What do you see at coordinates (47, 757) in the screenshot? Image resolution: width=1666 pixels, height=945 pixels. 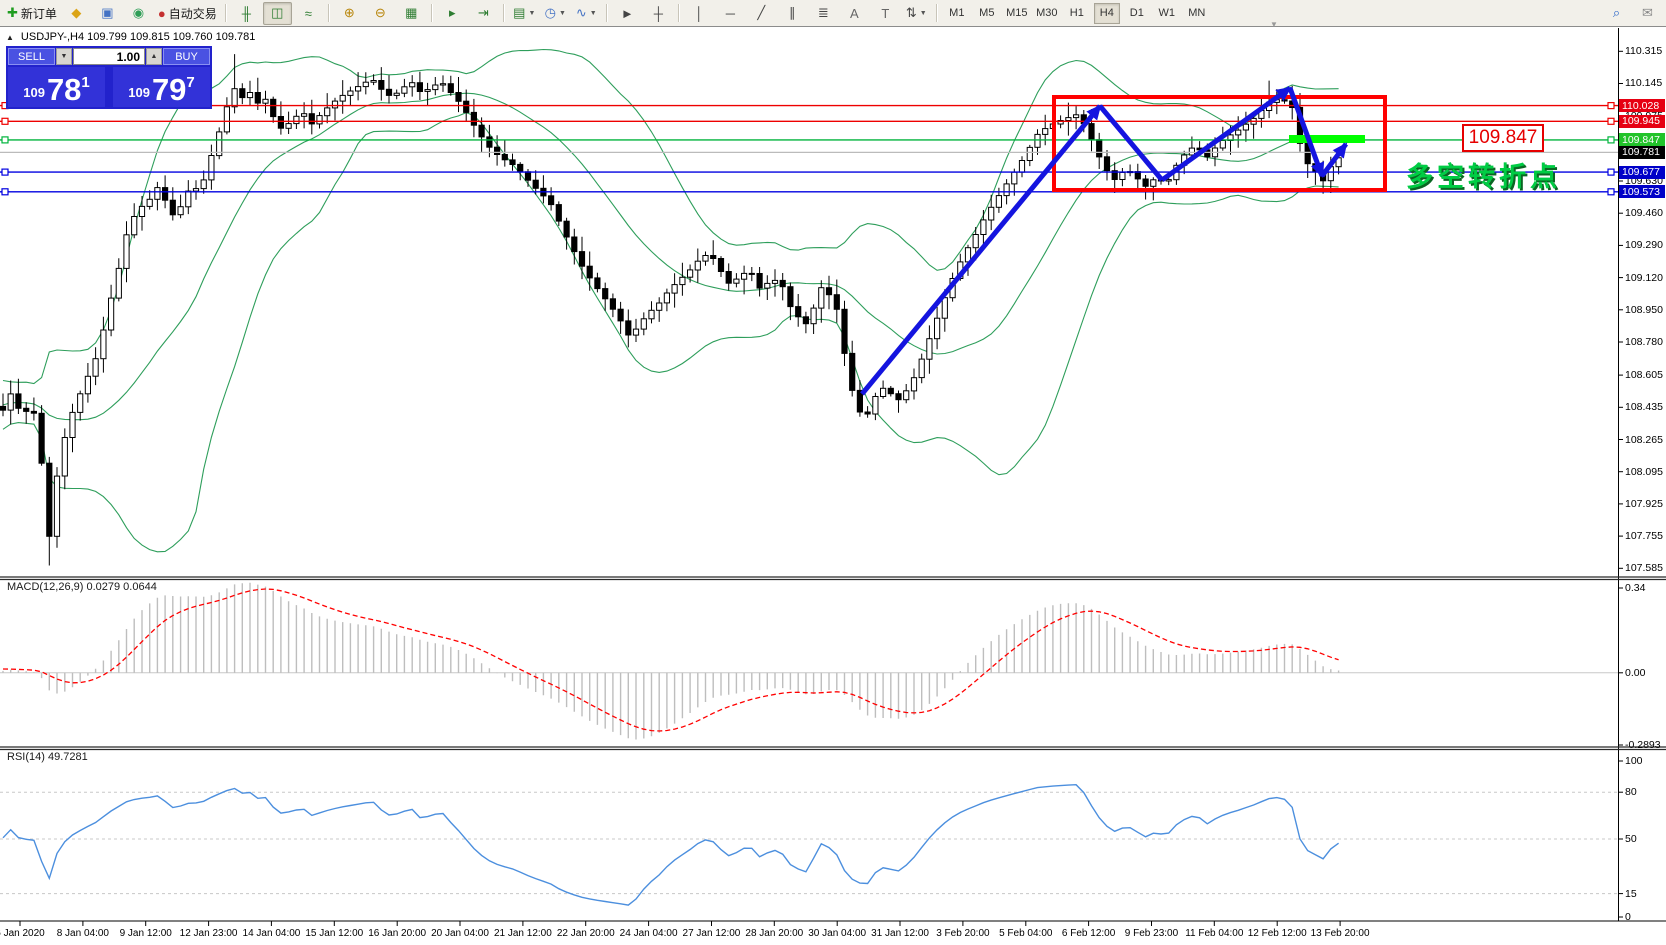 I see `rsi-indicator-label: RSI(14) 49.7281` at bounding box center [47, 757].